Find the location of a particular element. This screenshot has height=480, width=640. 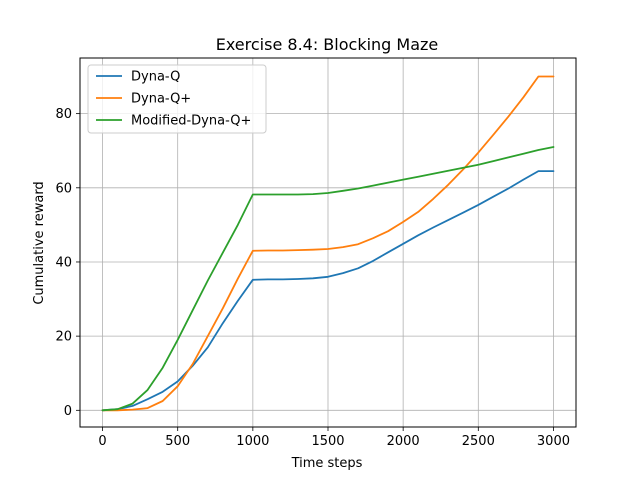

x-tick-label: 3000 is located at coordinates (553, 441).